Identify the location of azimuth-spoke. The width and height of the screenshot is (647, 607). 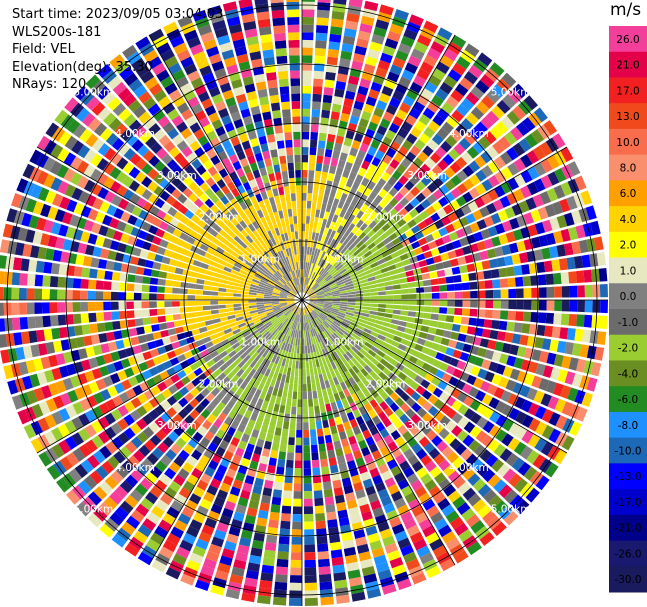
(434, 376).